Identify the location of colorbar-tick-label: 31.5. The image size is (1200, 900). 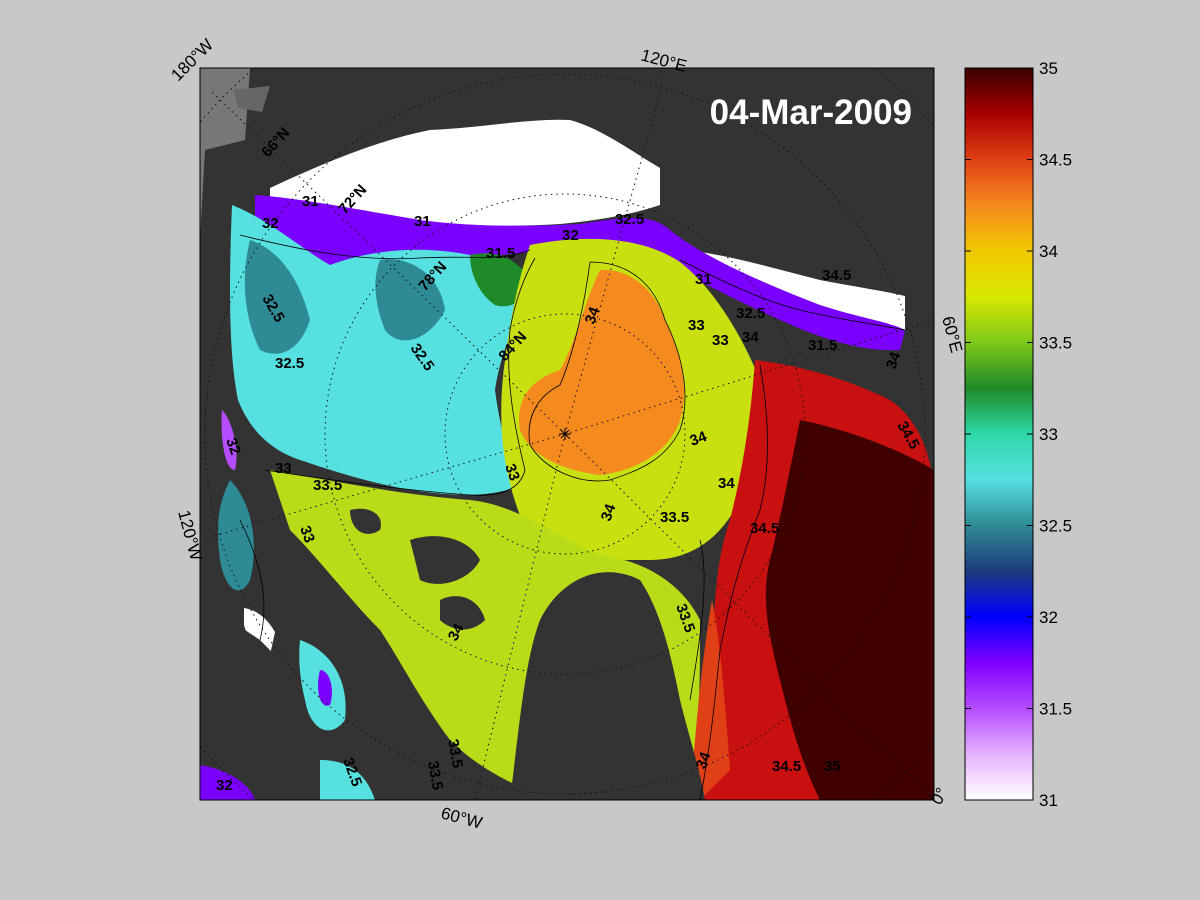
(1055, 709).